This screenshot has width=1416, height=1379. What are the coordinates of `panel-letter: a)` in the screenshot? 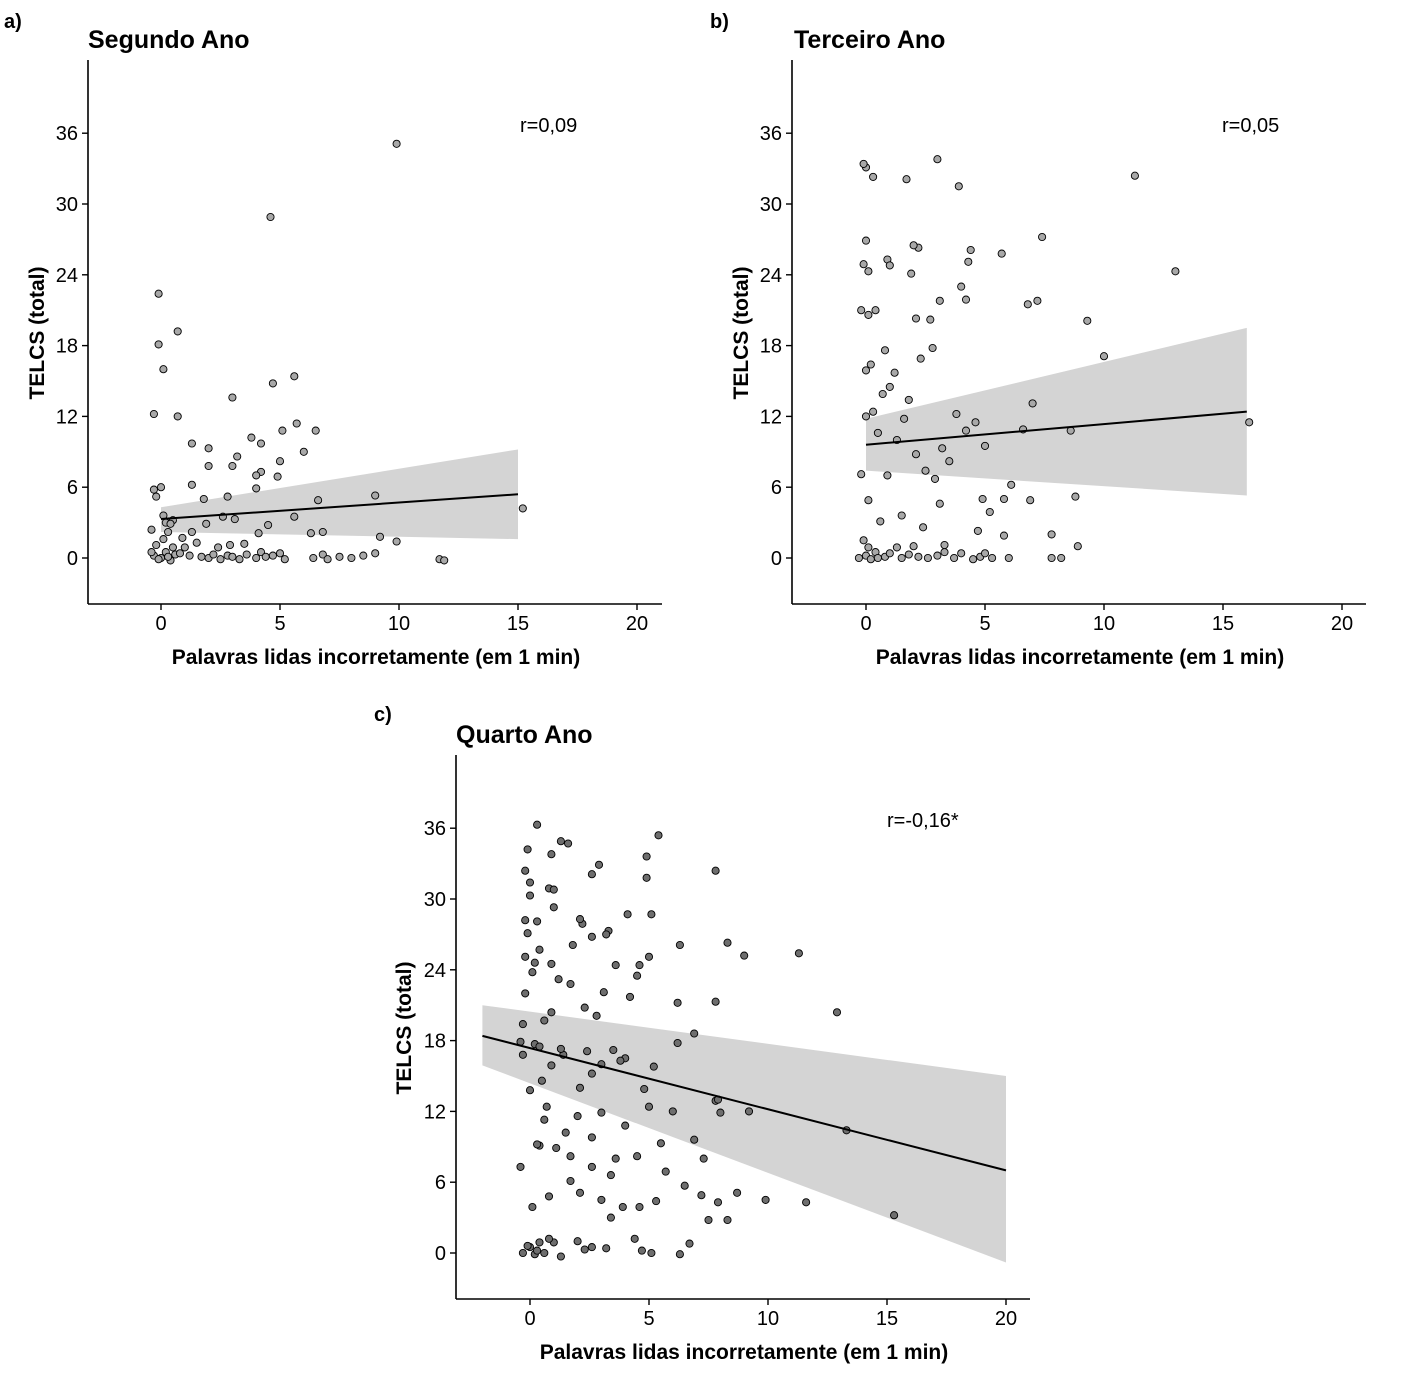 It's located at (13, 22).